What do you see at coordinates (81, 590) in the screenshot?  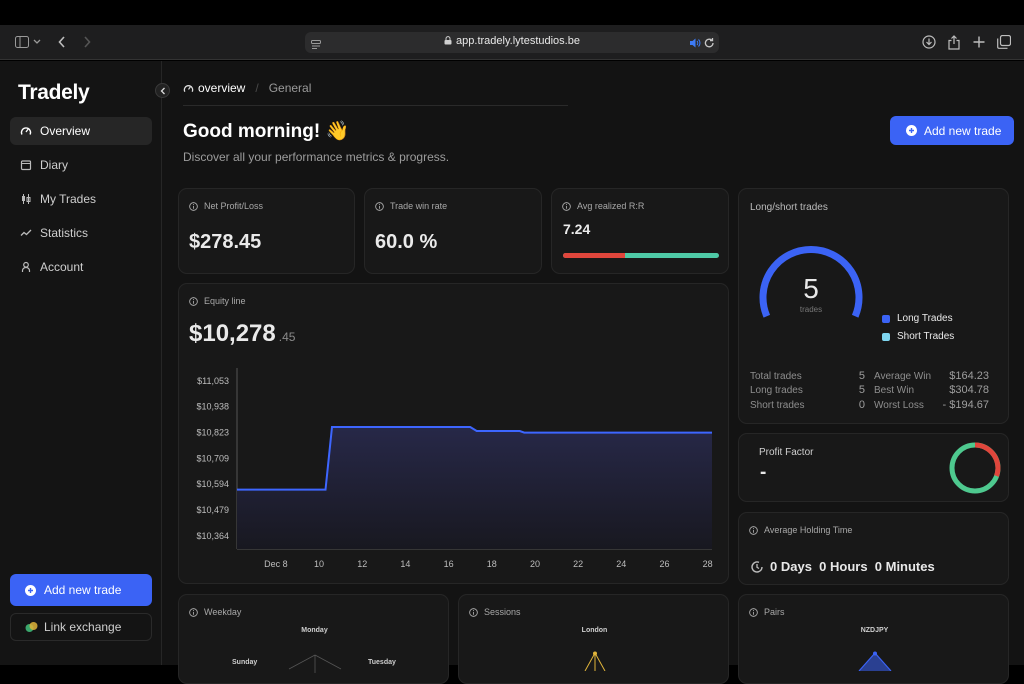 I see `sidebar-add-trade-button: Add new trade` at bounding box center [81, 590].